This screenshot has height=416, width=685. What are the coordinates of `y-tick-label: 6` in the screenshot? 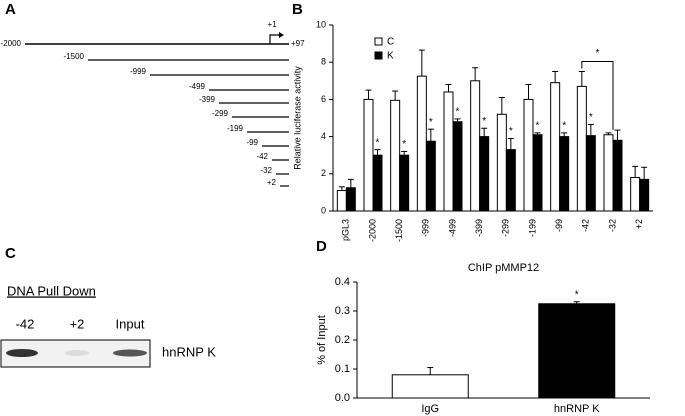 It's located at (323, 99).